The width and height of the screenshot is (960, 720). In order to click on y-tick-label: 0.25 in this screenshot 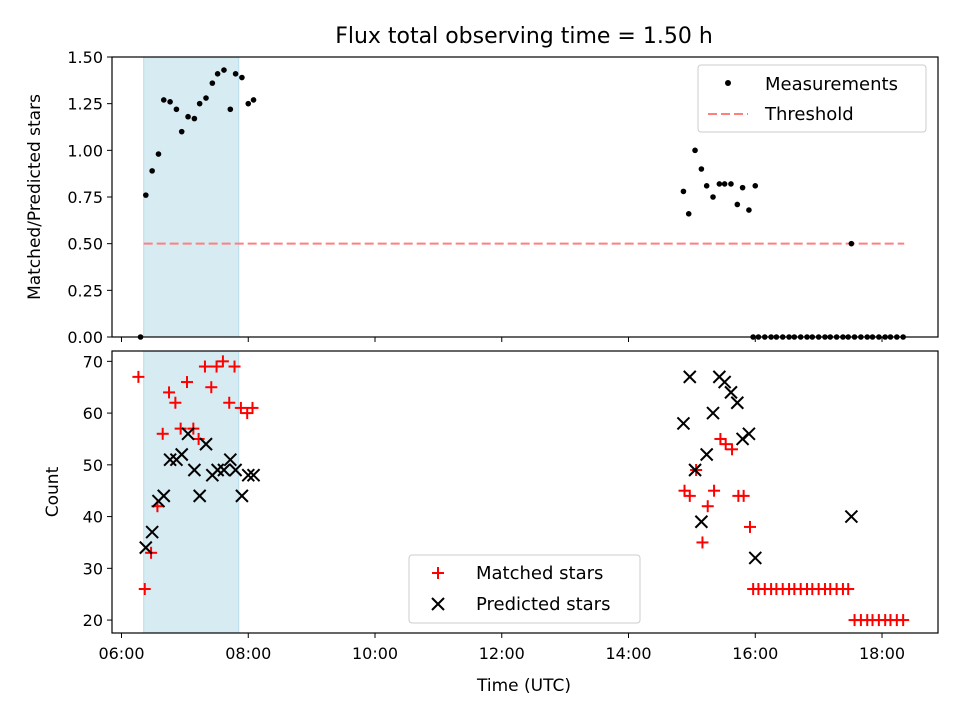, I will do `click(85, 290)`.